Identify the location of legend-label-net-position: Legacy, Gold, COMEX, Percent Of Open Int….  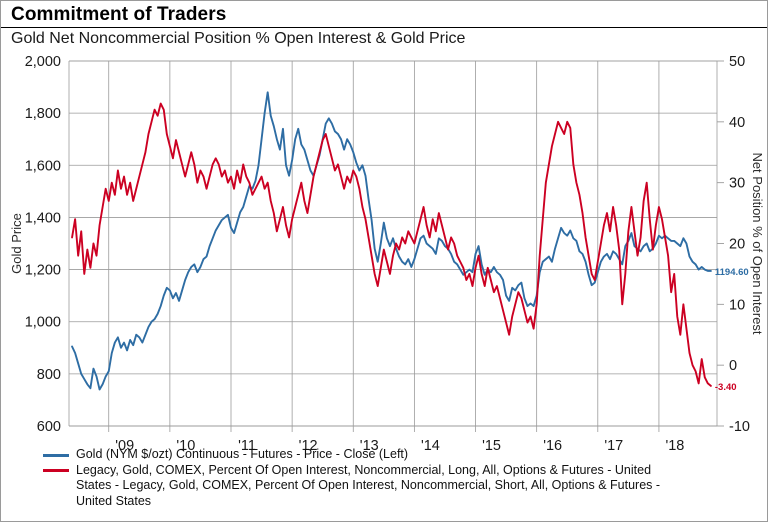
(368, 485).